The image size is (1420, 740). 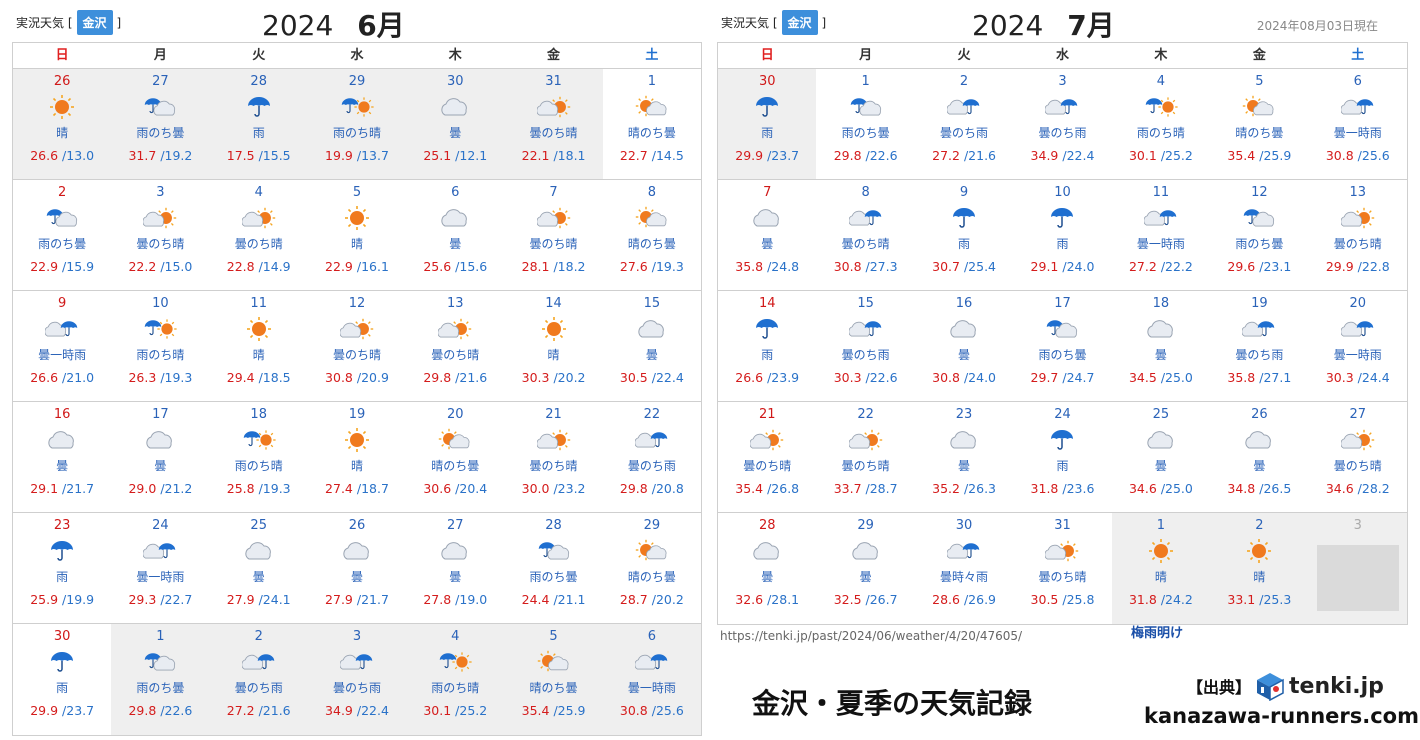 What do you see at coordinates (767, 346) in the screenshot?
I see `day-cell: 14 雨 26.6 /23.9` at bounding box center [767, 346].